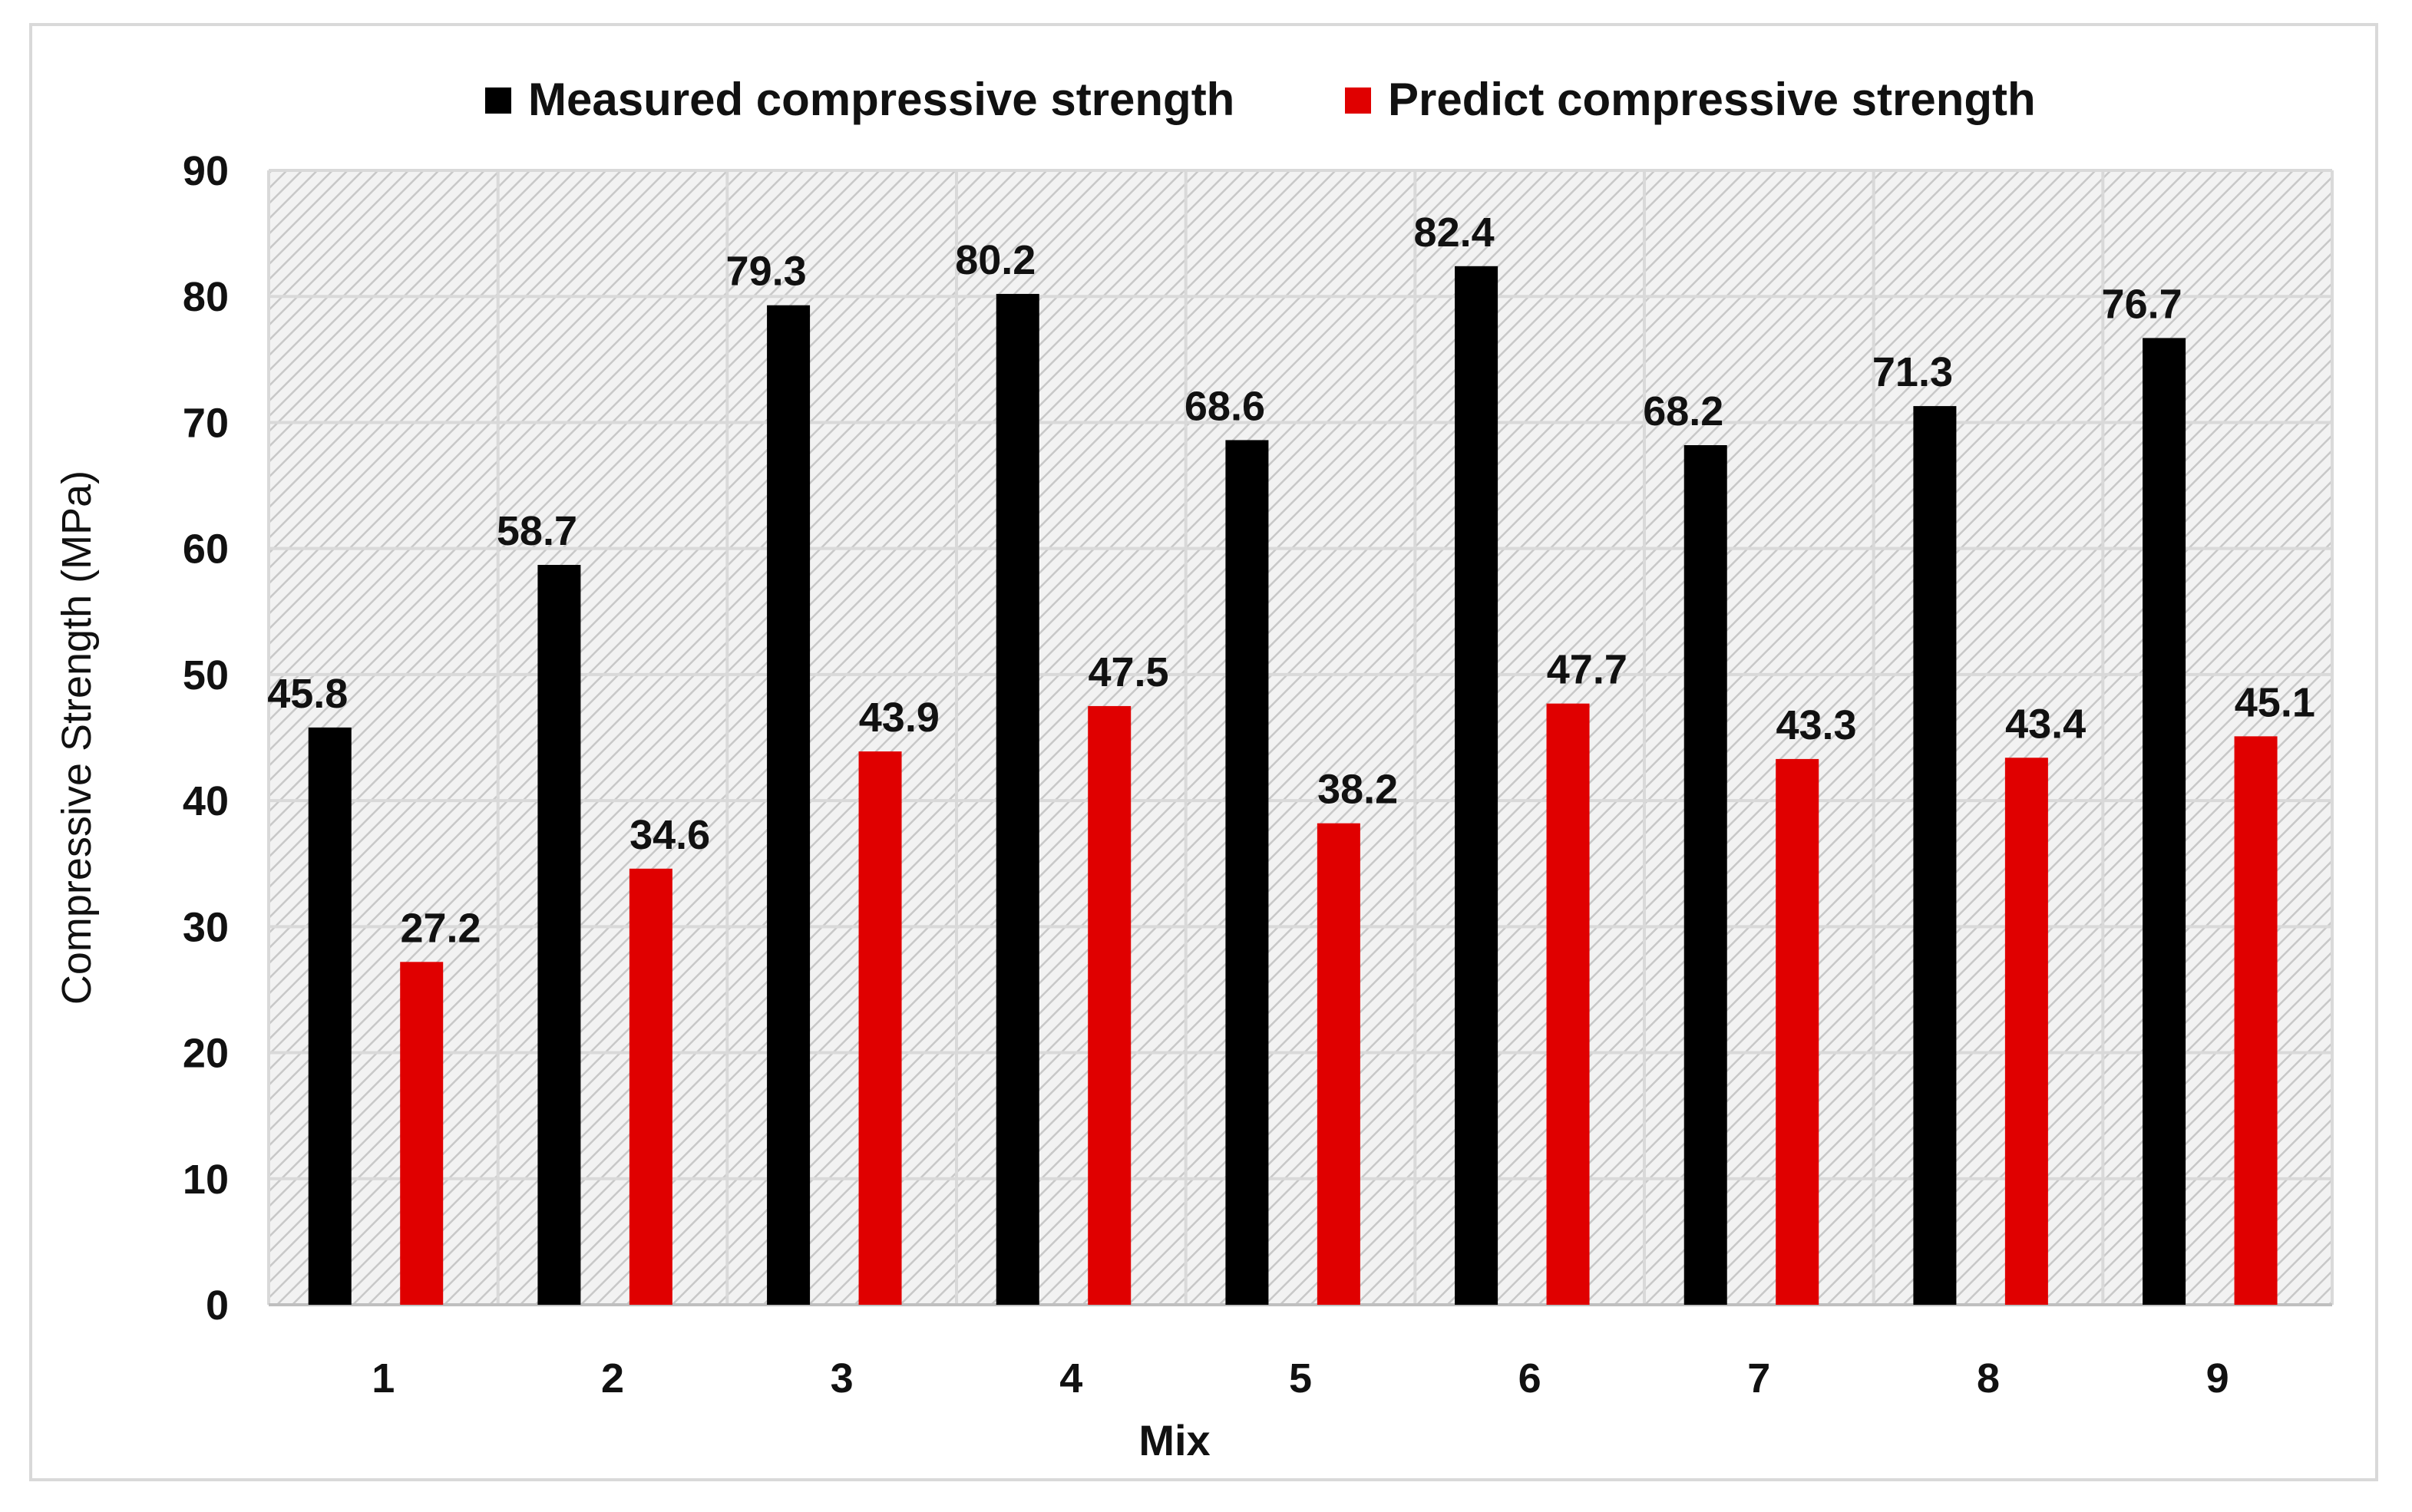 This screenshot has height=1512, width=2412. Describe the element at coordinates (1225, 406) in the screenshot. I see `data-label-measured: 68.6` at that location.